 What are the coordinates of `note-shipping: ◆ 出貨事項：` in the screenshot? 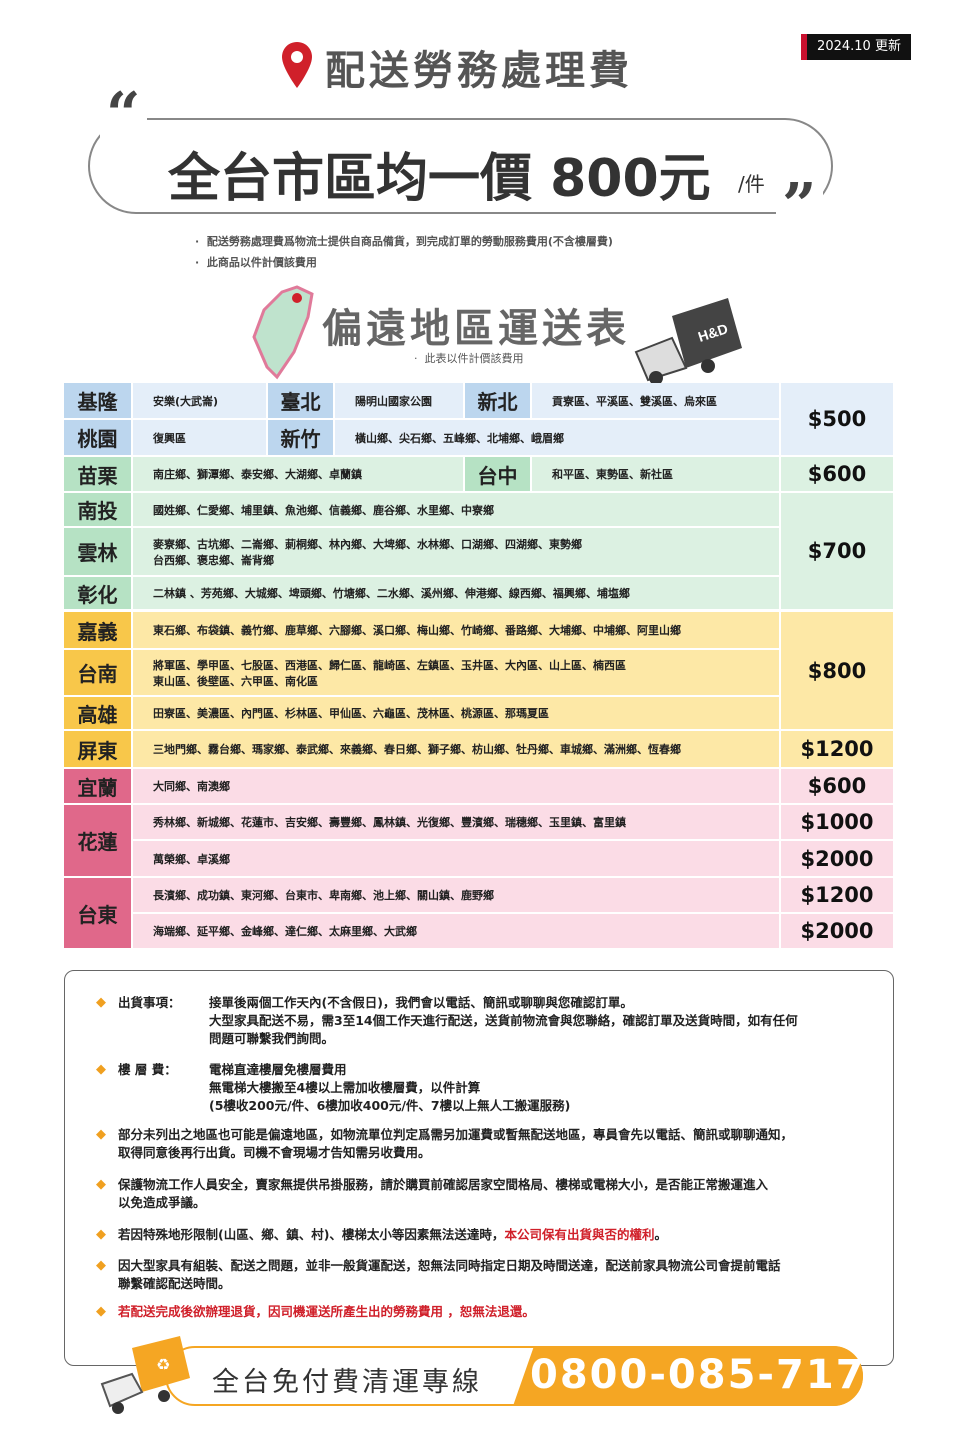 It's located at (138, 1003).